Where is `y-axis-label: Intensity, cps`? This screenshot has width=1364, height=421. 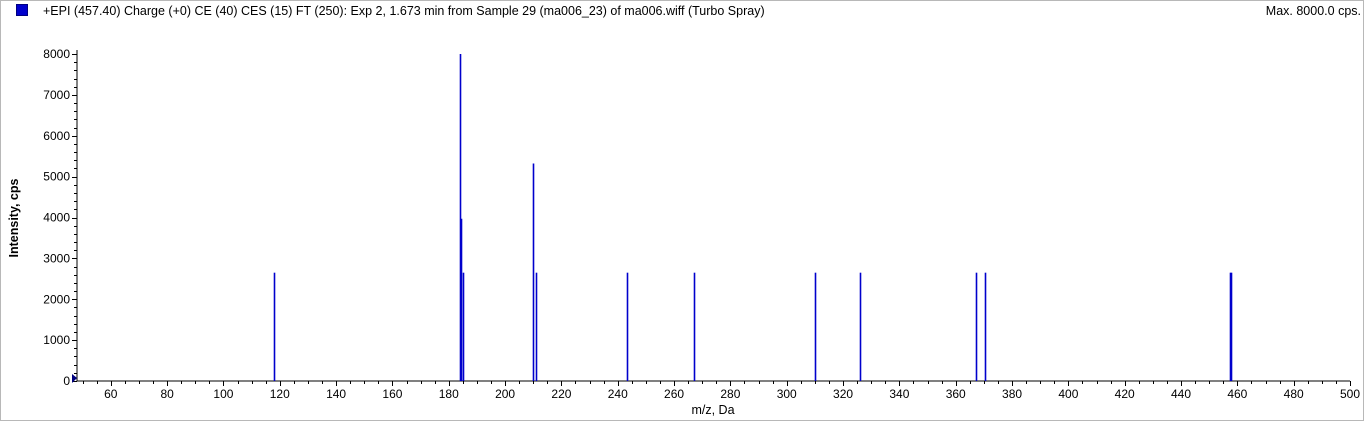
y-axis-label: Intensity, cps is located at coordinates (14, 217).